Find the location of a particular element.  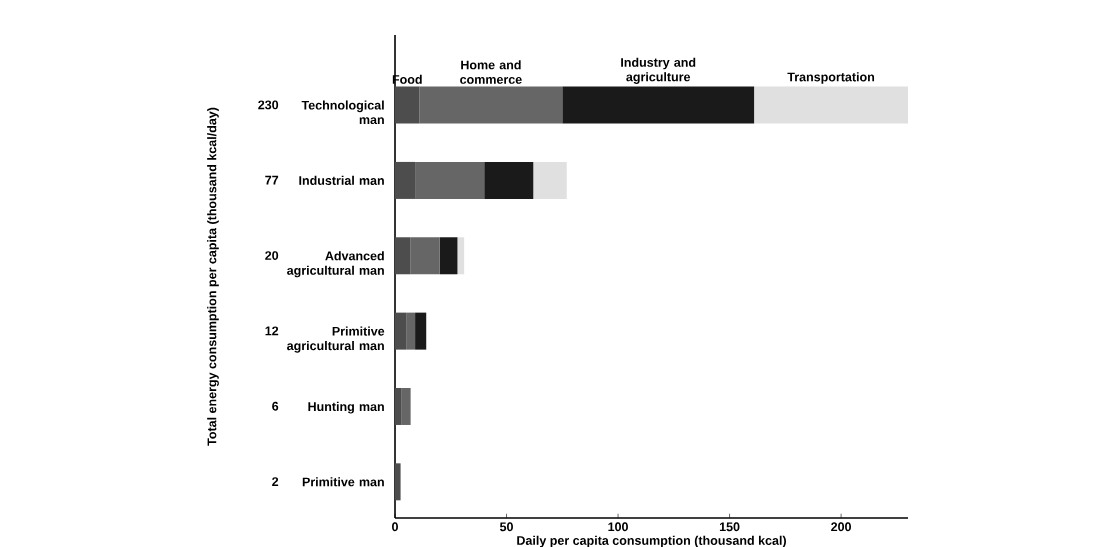

text: 6 is located at coordinates (275, 406).